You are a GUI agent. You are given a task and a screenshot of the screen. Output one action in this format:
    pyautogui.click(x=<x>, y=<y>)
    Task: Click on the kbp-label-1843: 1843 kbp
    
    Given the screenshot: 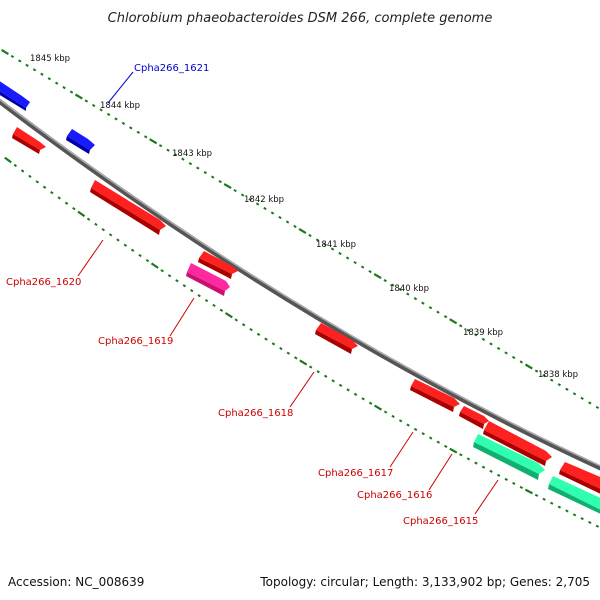 What is the action you would take?
    pyautogui.click(x=192, y=154)
    